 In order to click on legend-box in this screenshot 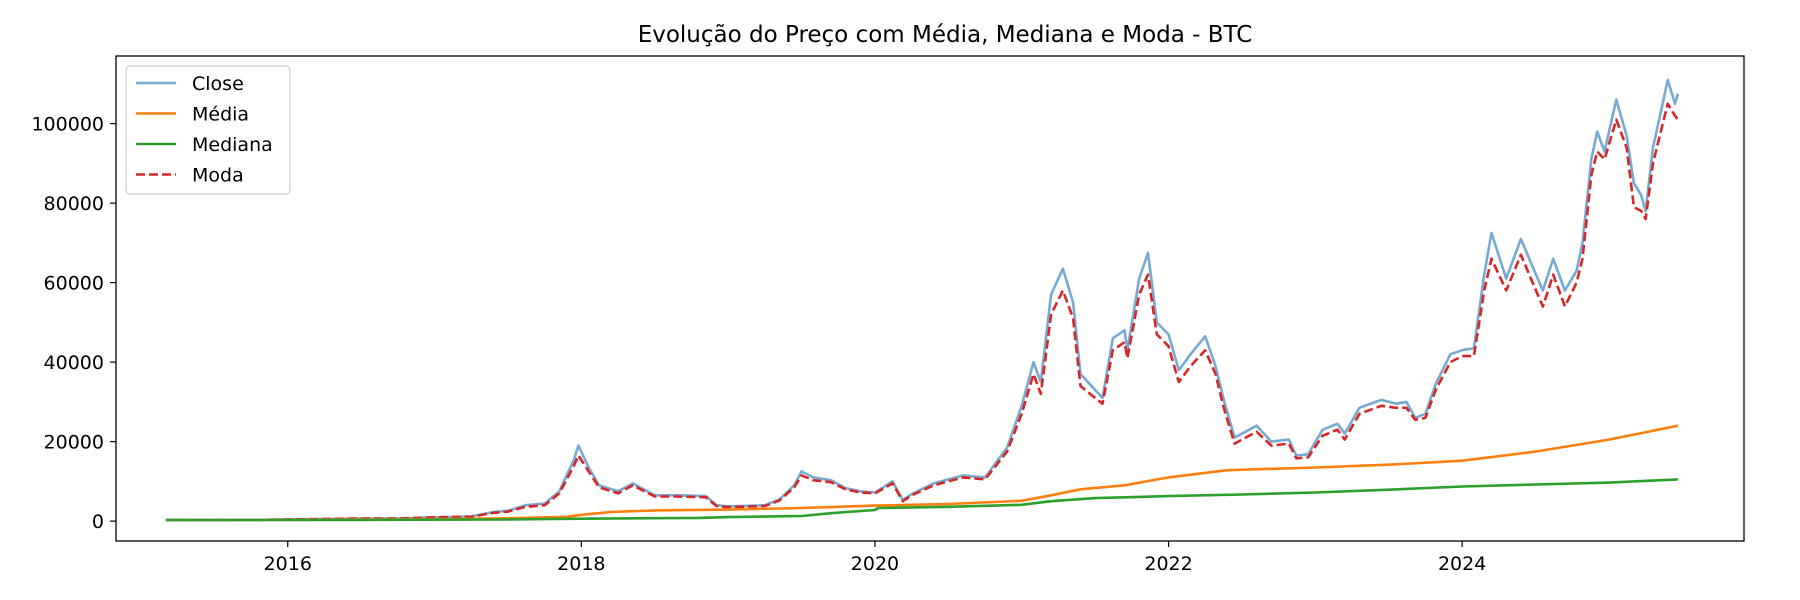, I will do `click(208, 130)`.